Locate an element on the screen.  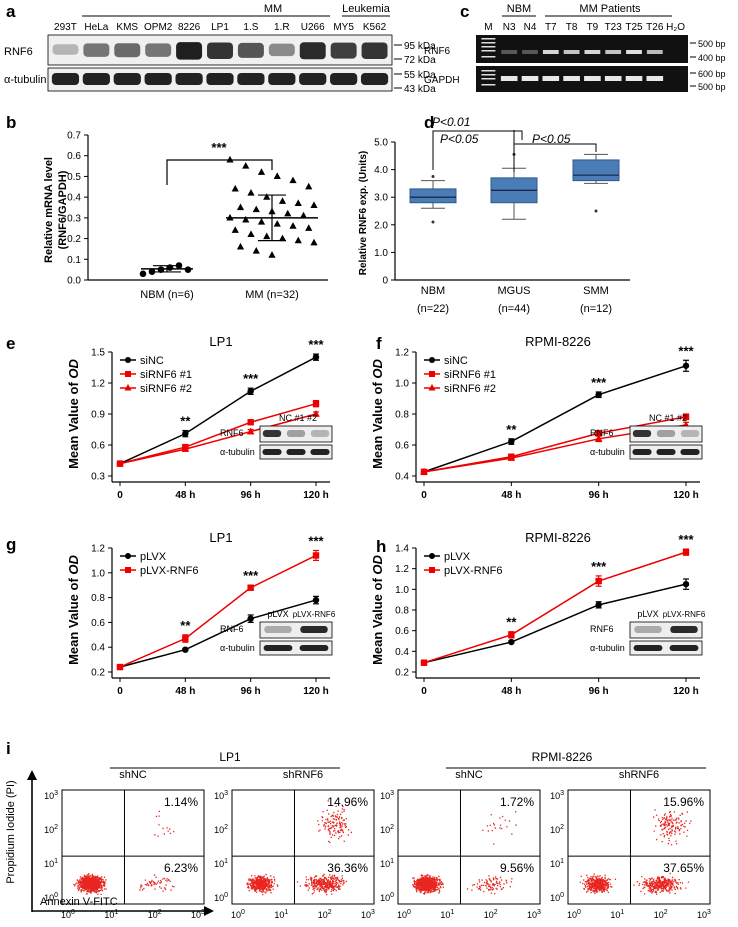
panel_g-legend-label: pLVX-RNF6 is located at coordinates (169, 571).